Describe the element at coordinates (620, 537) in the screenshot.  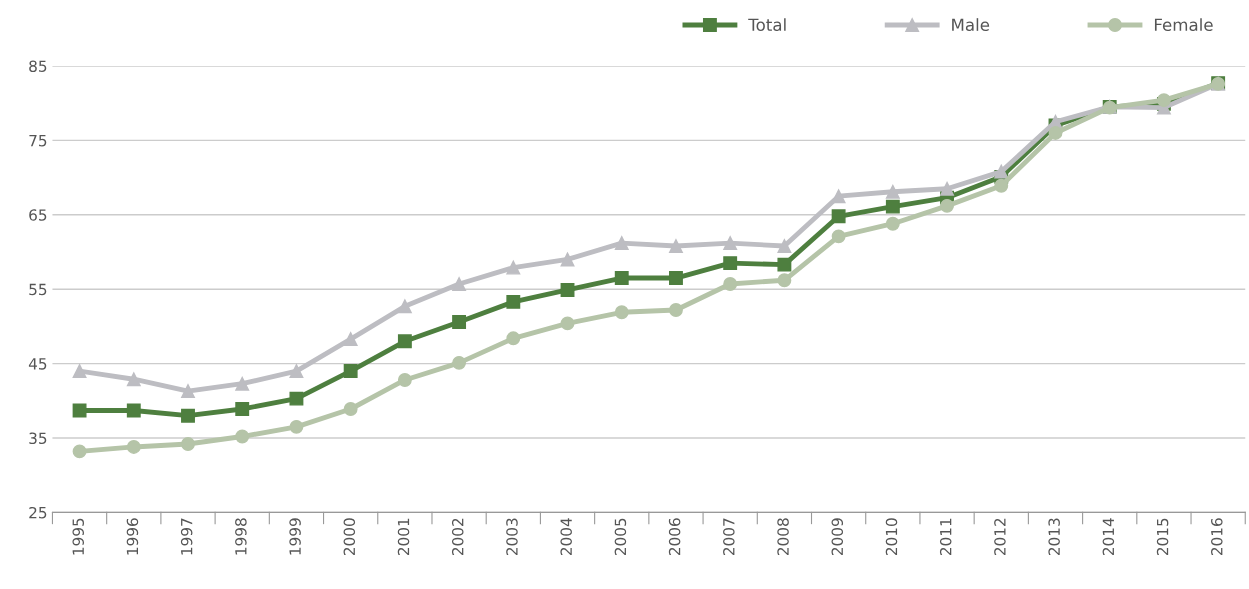
I see `x-tick-label: 2005` at that location.